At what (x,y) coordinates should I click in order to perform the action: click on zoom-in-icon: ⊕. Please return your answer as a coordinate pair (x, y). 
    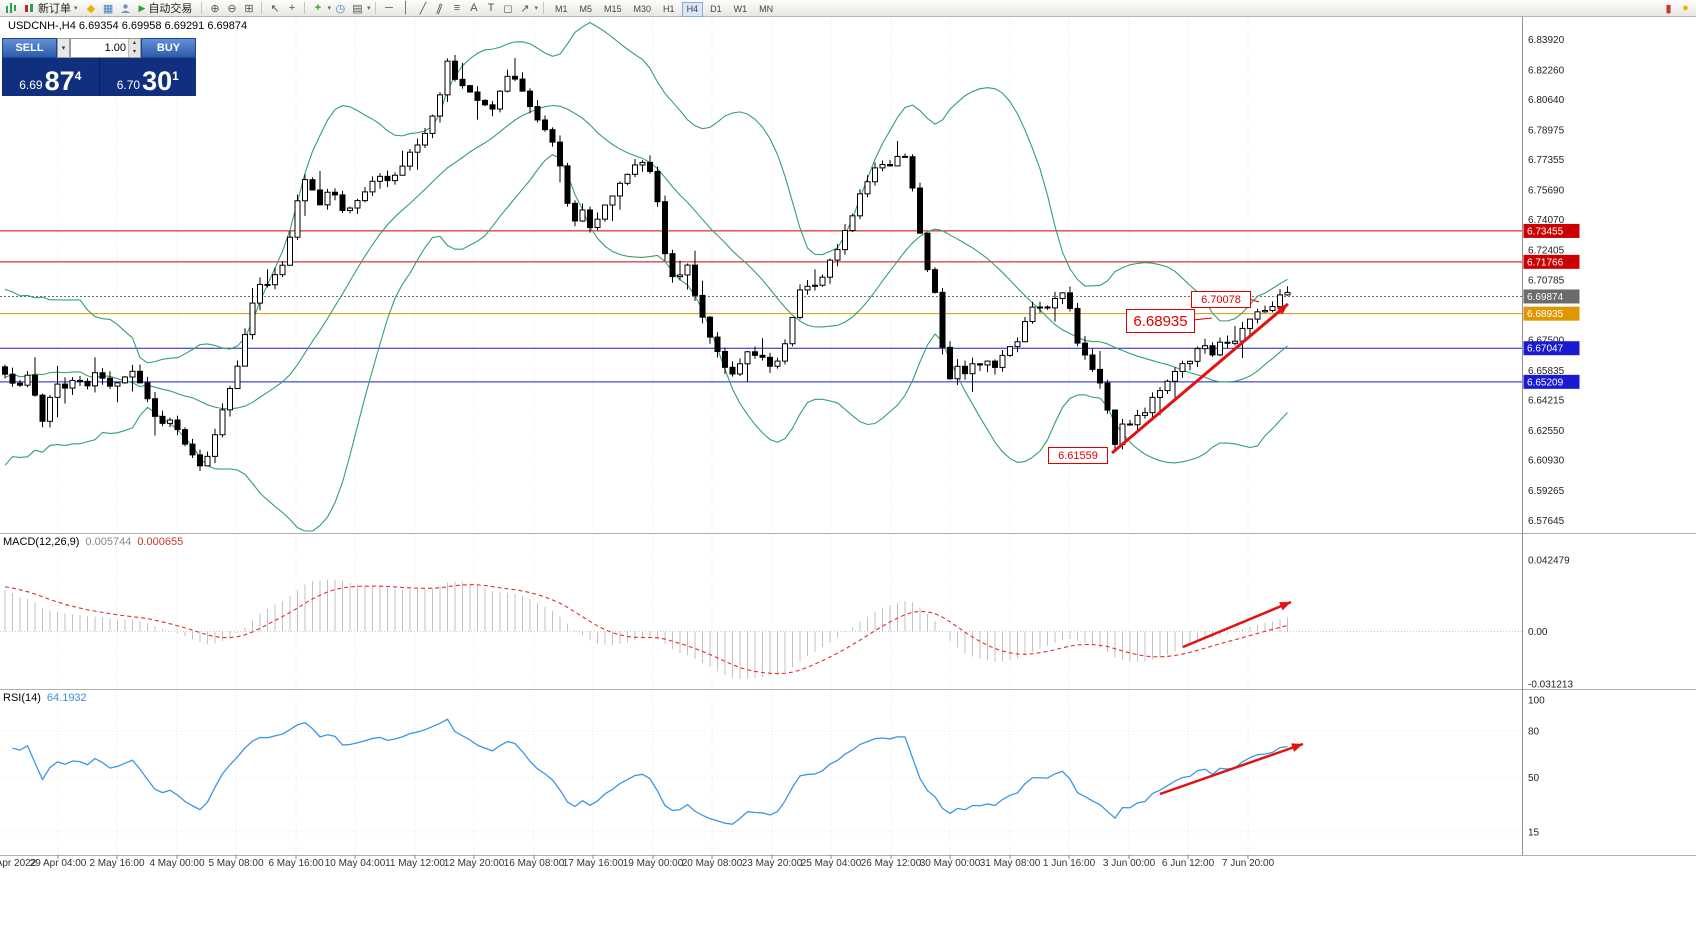
    Looking at the image, I should click on (215, 8).